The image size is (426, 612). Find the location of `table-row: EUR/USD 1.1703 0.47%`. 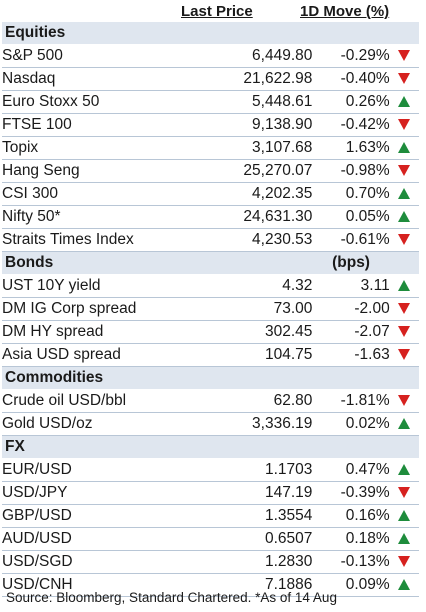

table-row: EUR/USD 1.1703 0.47% is located at coordinates (210, 470).